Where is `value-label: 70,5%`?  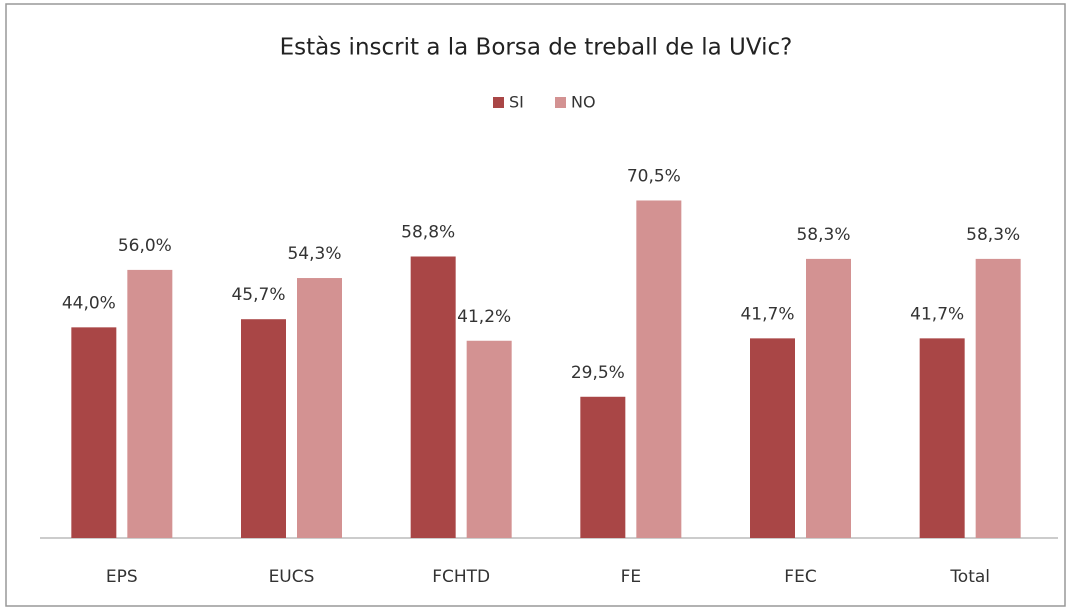 value-label: 70,5% is located at coordinates (654, 176).